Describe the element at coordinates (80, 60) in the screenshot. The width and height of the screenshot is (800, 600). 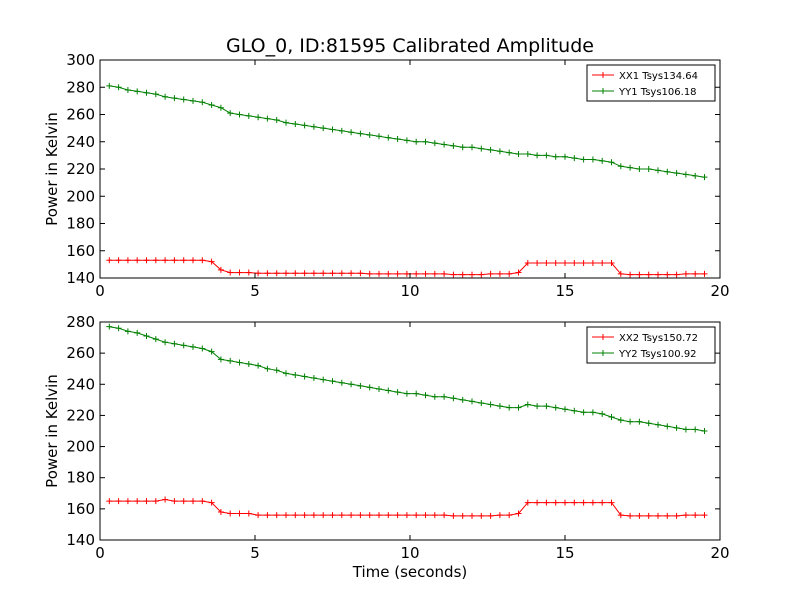
I see `y-tick-label: 300` at that location.